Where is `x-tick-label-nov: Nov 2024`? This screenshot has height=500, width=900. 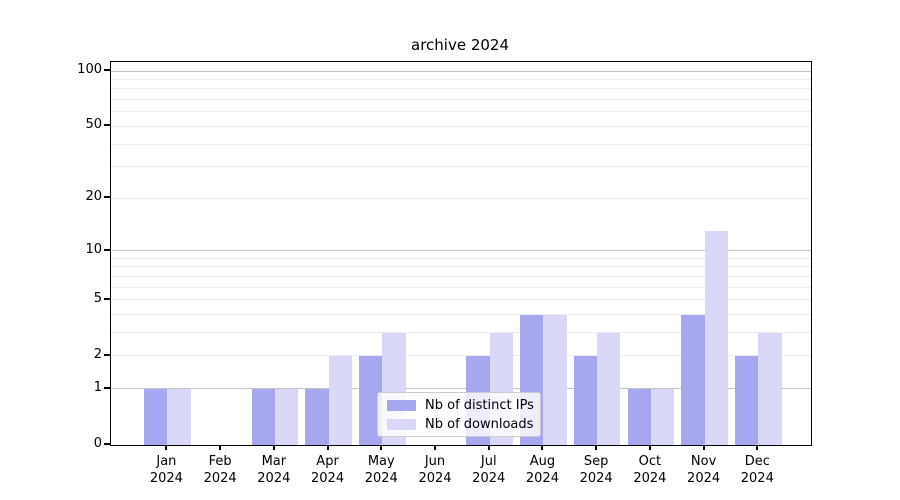 x-tick-label-nov: Nov 2024 is located at coordinates (704, 470).